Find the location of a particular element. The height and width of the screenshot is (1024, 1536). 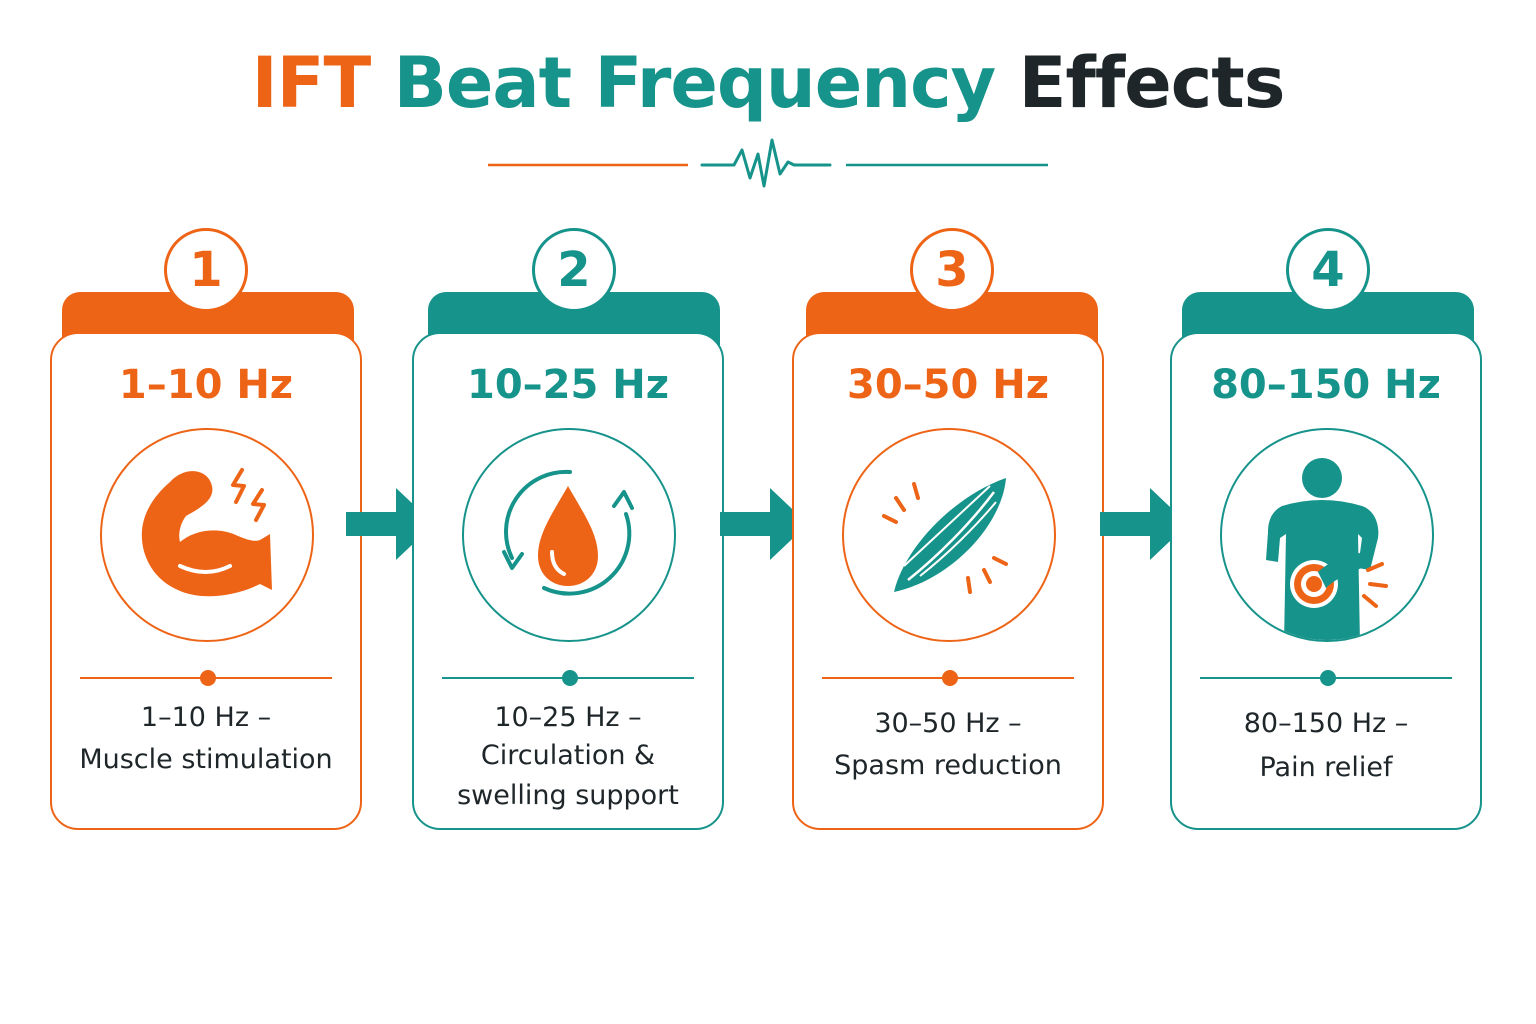

card-3-icon-circle is located at coordinates (949, 535).